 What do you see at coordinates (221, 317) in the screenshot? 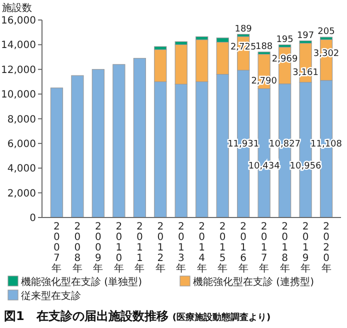
I see `text: (医療施設動態調査より)` at bounding box center [221, 317].